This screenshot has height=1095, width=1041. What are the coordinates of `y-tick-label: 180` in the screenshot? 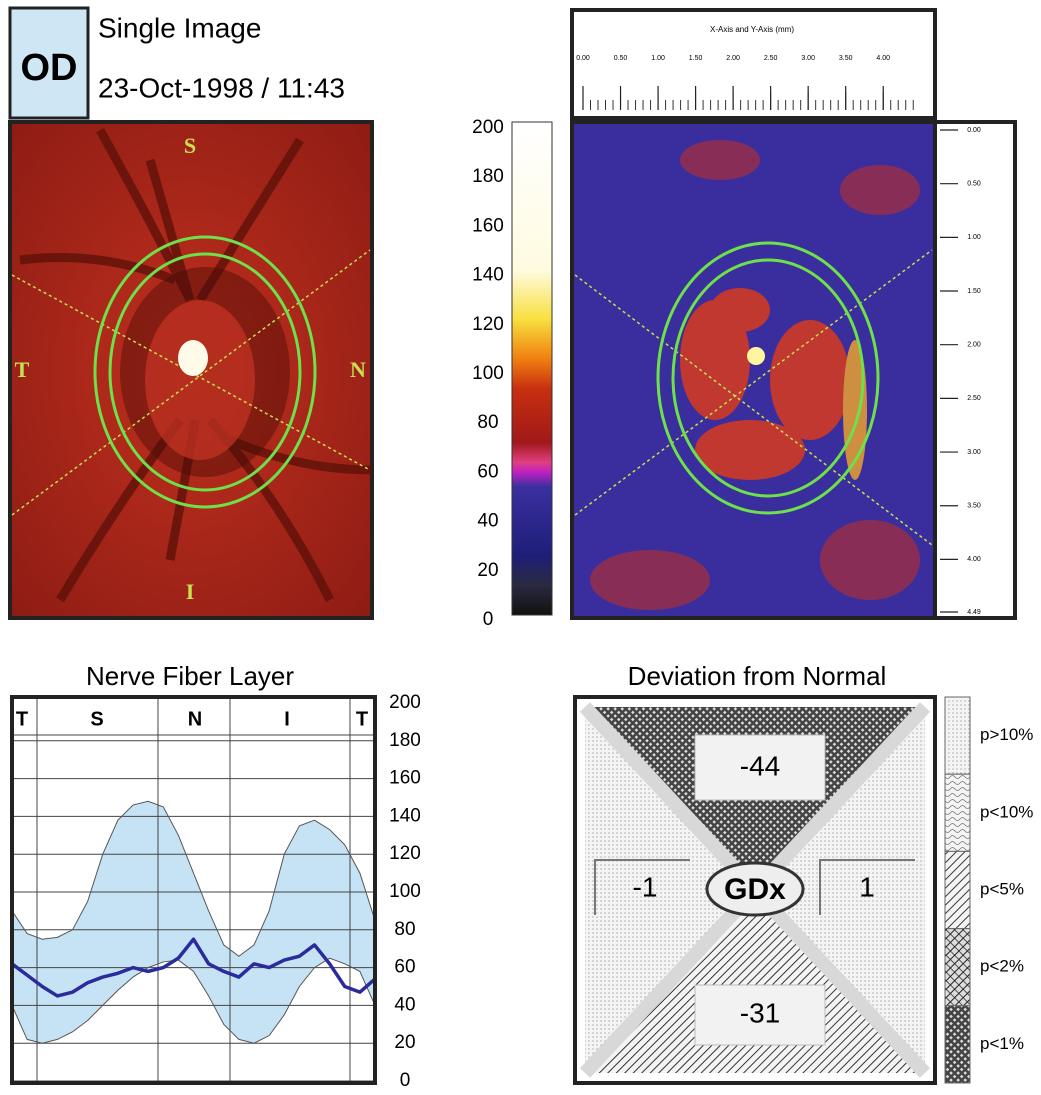 It's located at (405, 740).